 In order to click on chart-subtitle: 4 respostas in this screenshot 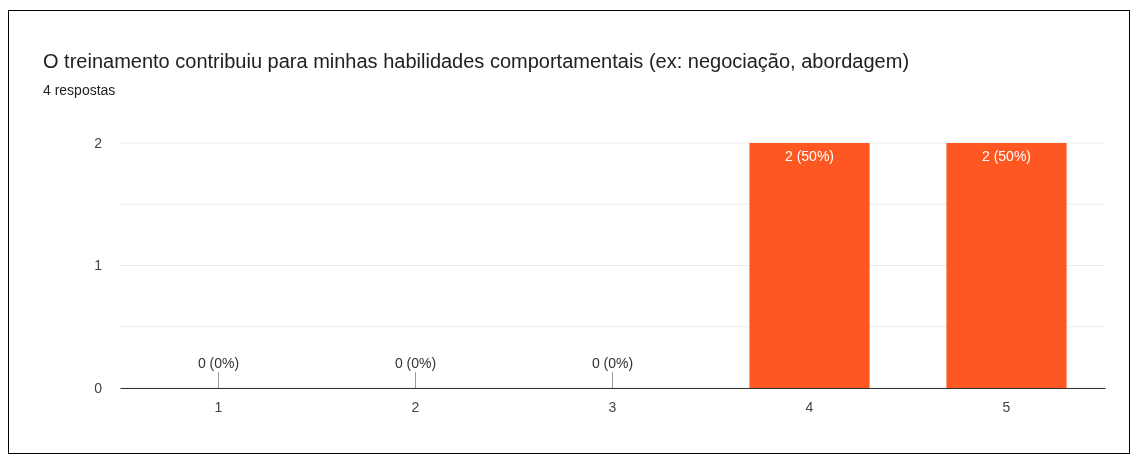, I will do `click(79, 90)`.